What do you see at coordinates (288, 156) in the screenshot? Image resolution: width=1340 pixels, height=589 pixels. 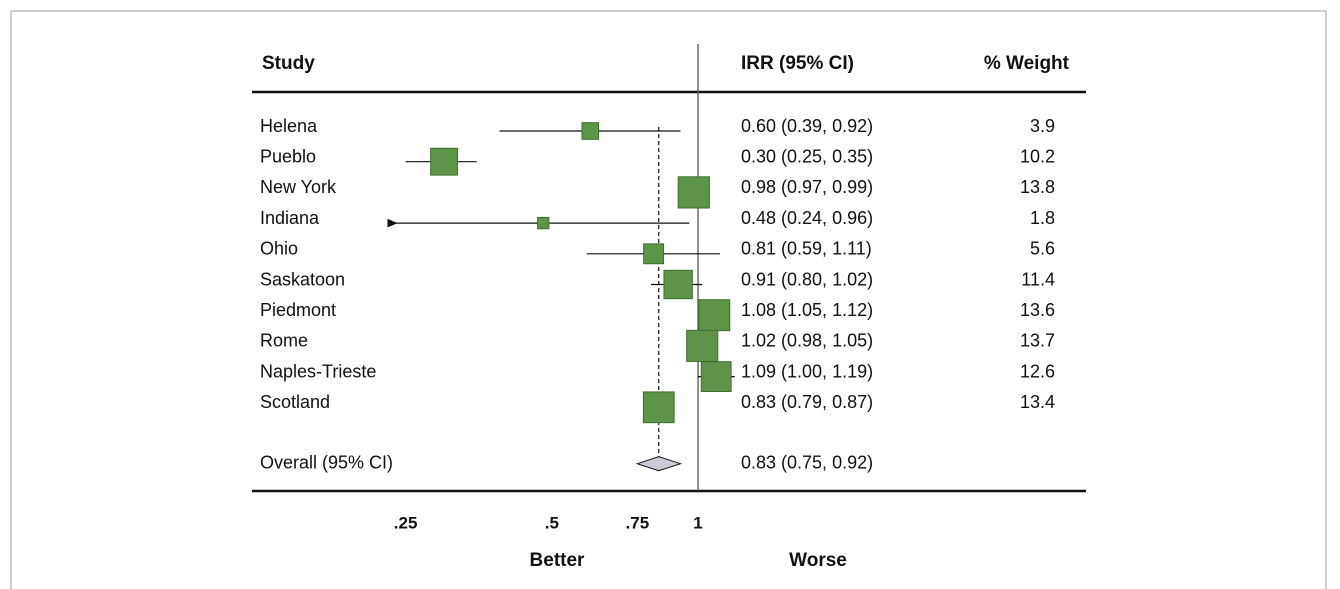 I see `study-label: Pueblo` at bounding box center [288, 156].